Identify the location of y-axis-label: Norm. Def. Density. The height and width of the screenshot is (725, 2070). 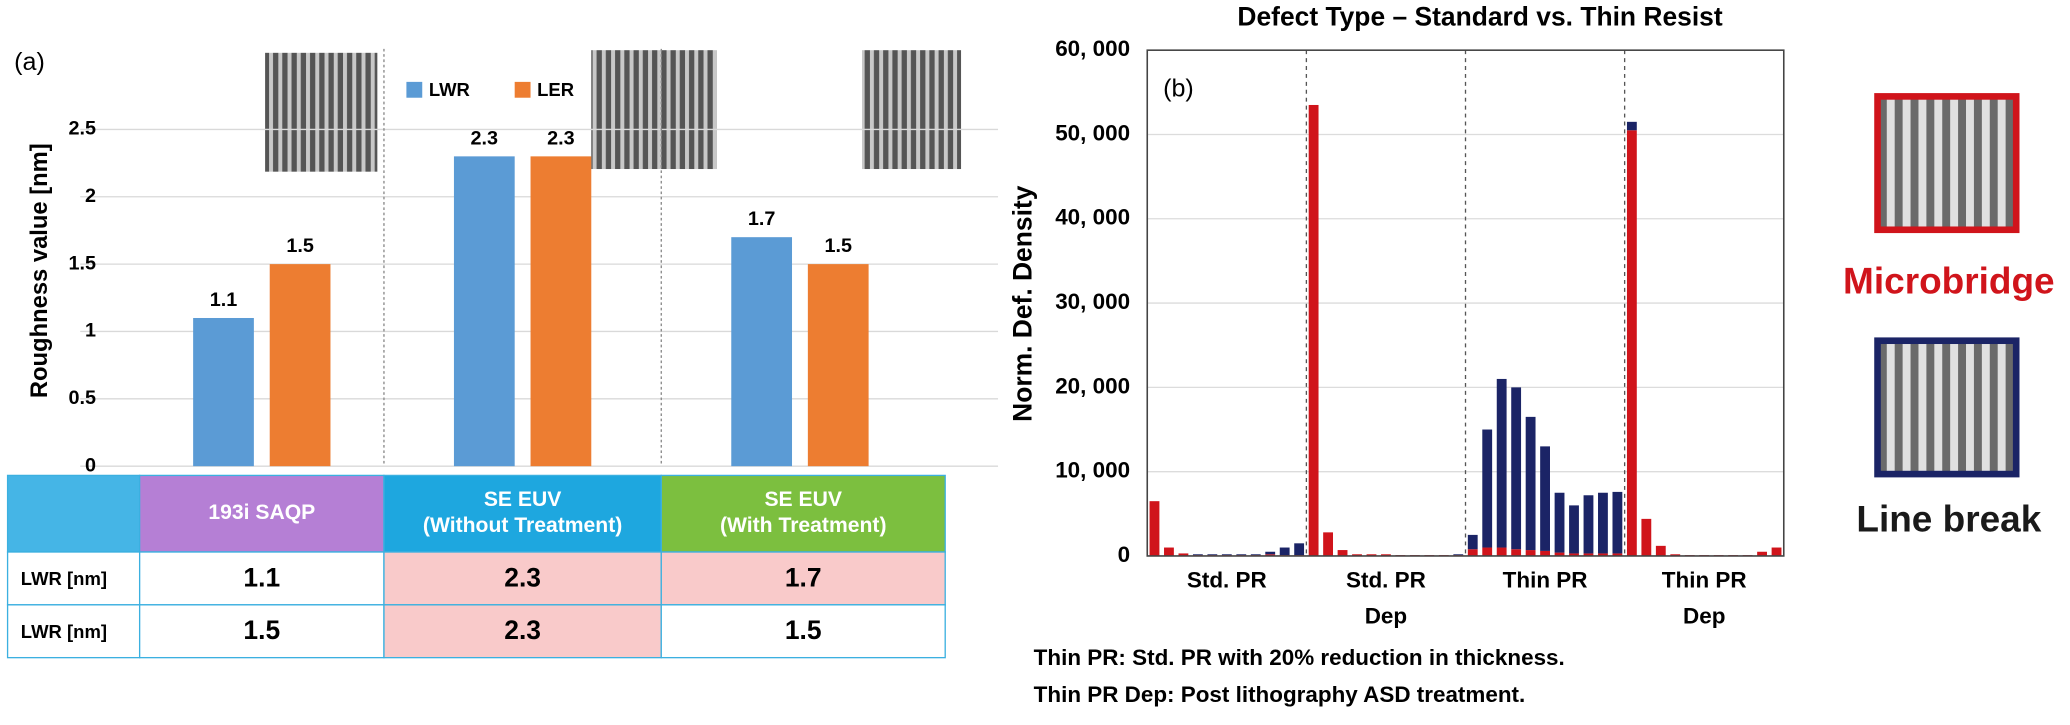
(1022, 303).